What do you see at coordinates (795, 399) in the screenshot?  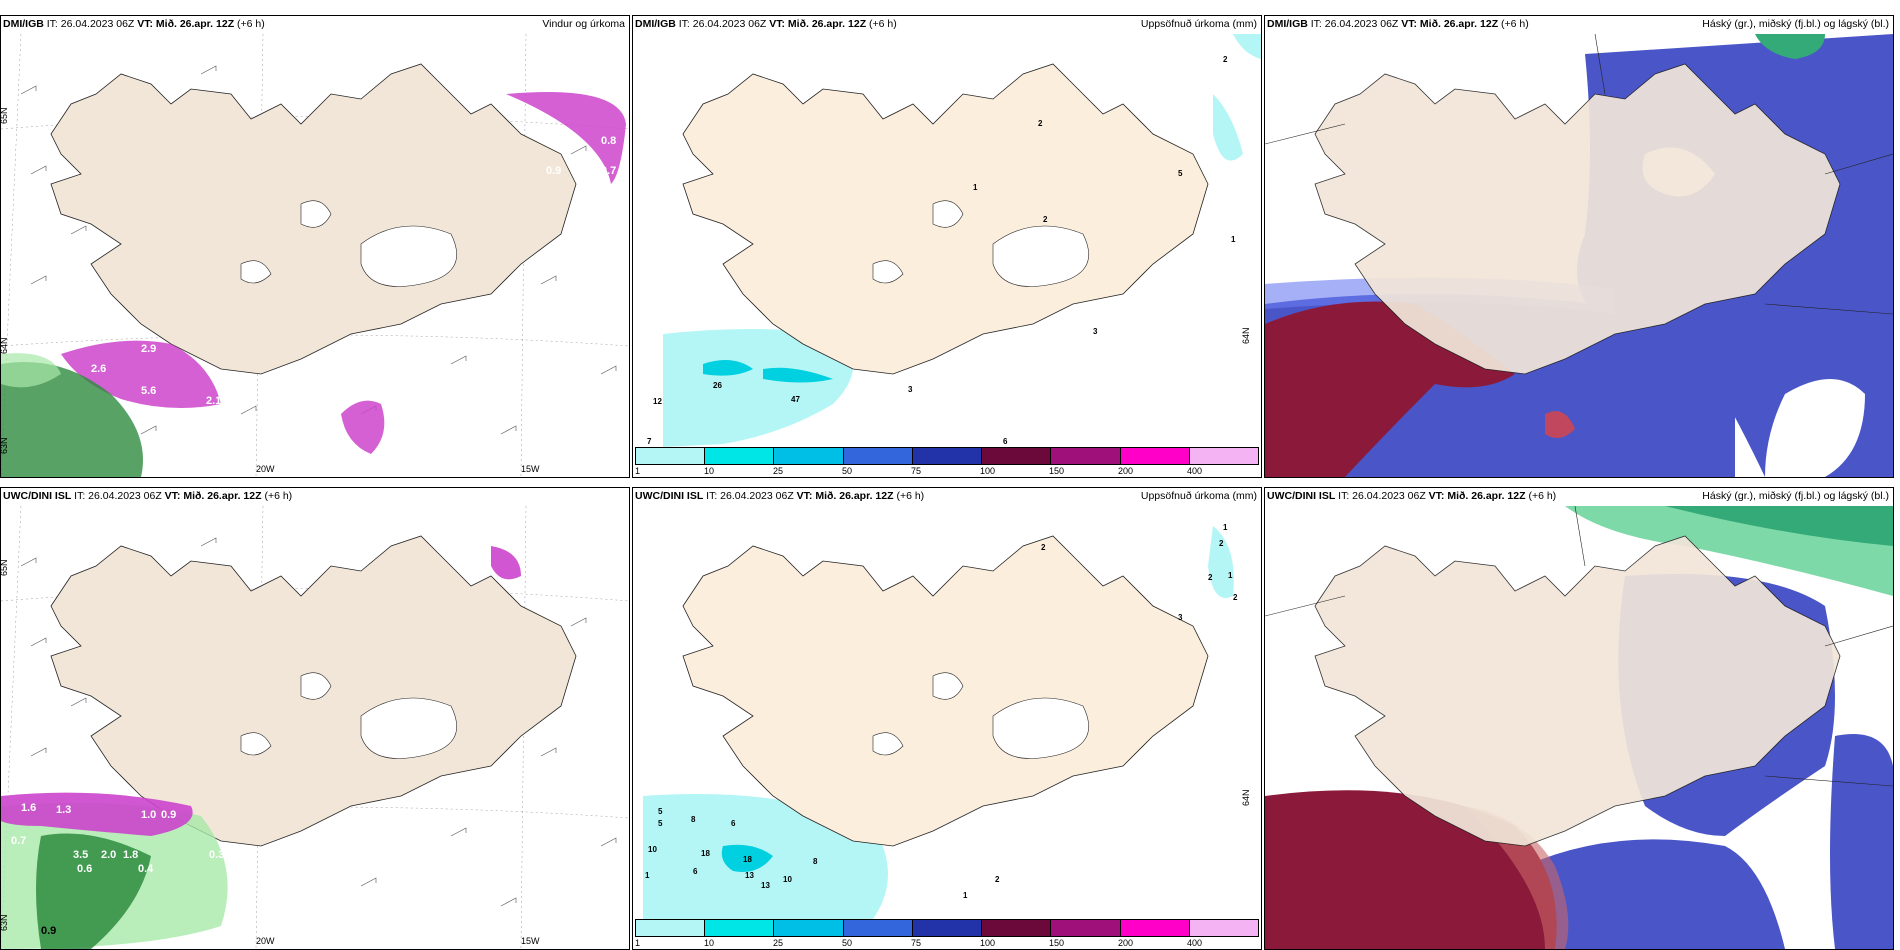 I see `accum-label: 47` at bounding box center [795, 399].